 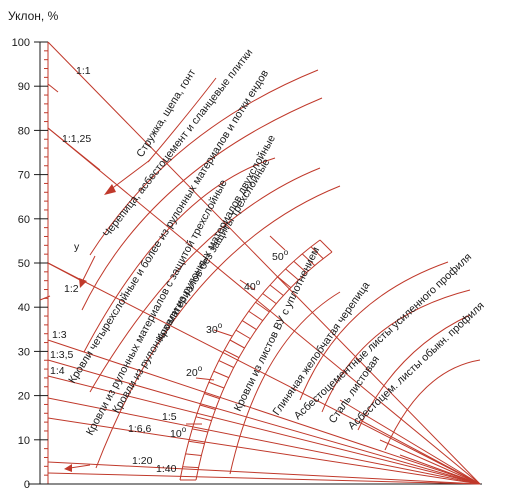 What do you see at coordinates (280, 255) in the screenshot?
I see `degree-label-d-50: 50o` at bounding box center [280, 255].